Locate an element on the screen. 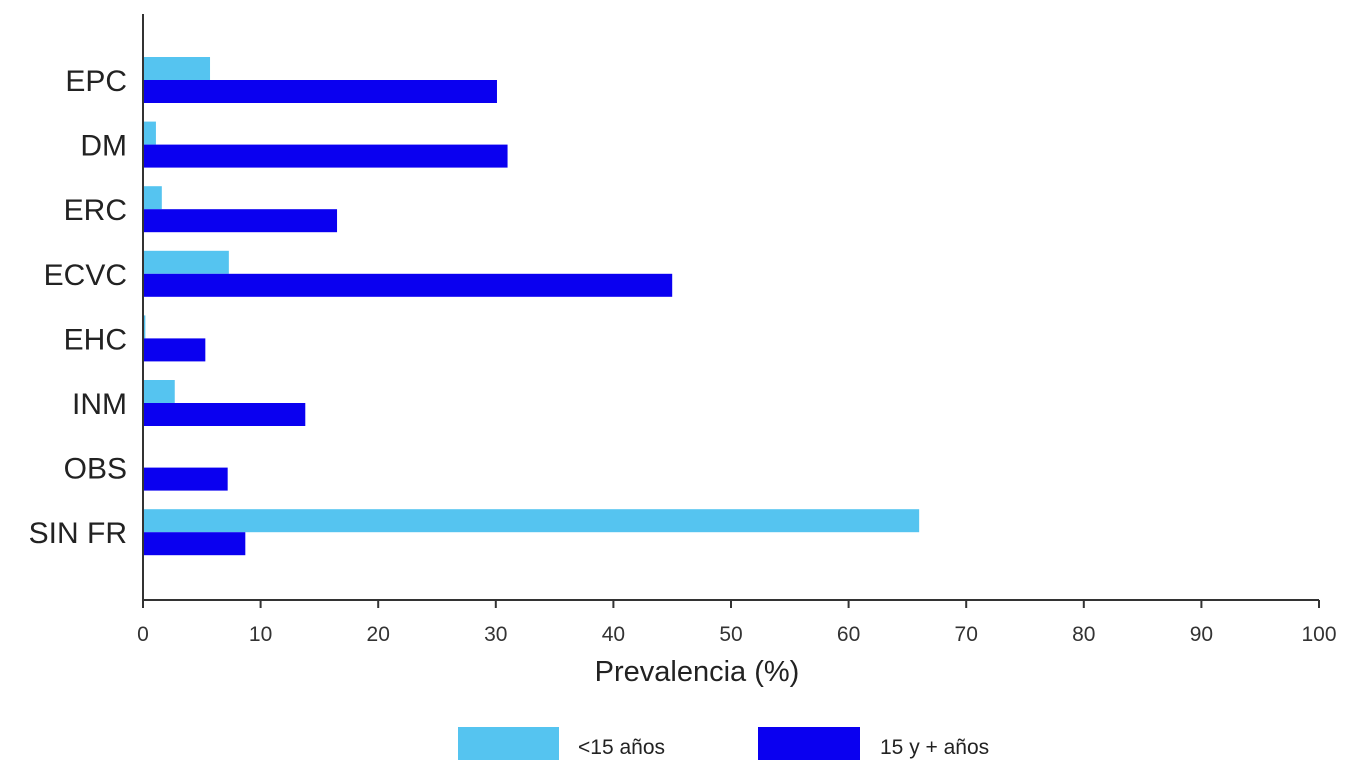 The image size is (1347, 760). legend-label-15-plus: 15 y + años is located at coordinates (934, 747).